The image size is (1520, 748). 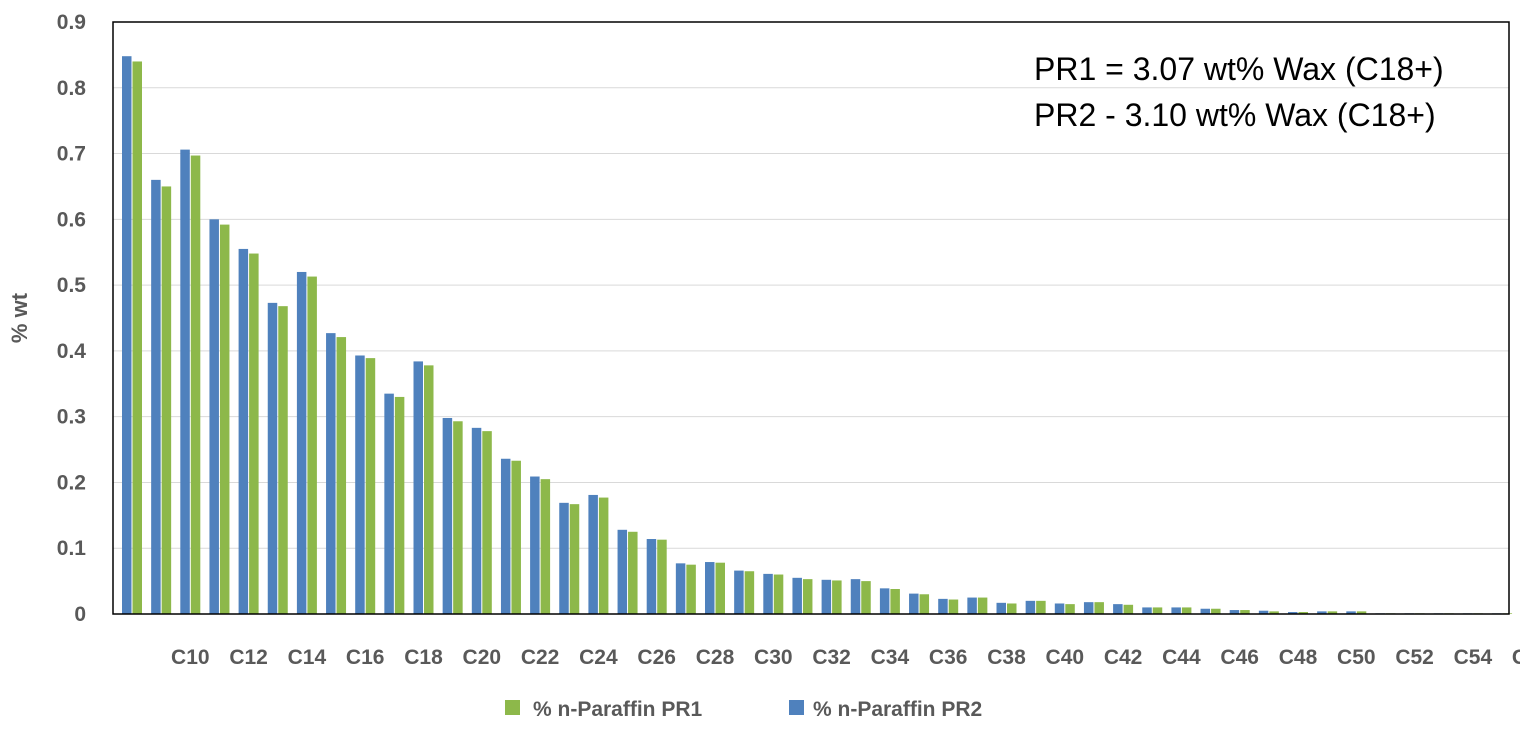 I want to click on x-tick-label: C12, so click(x=248, y=657).